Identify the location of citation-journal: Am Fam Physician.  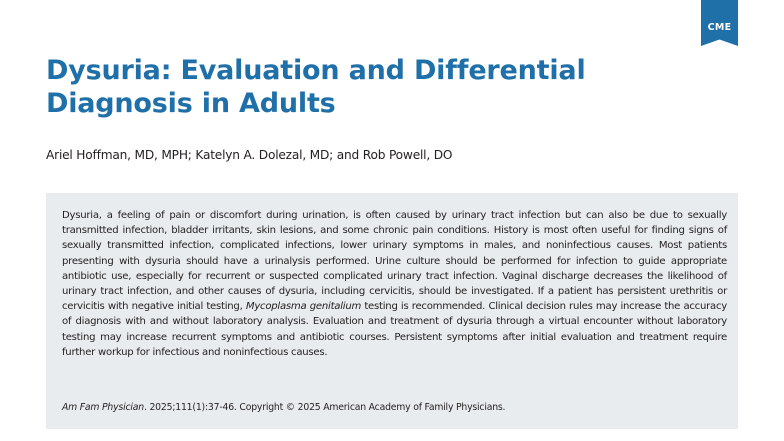
(103, 407).